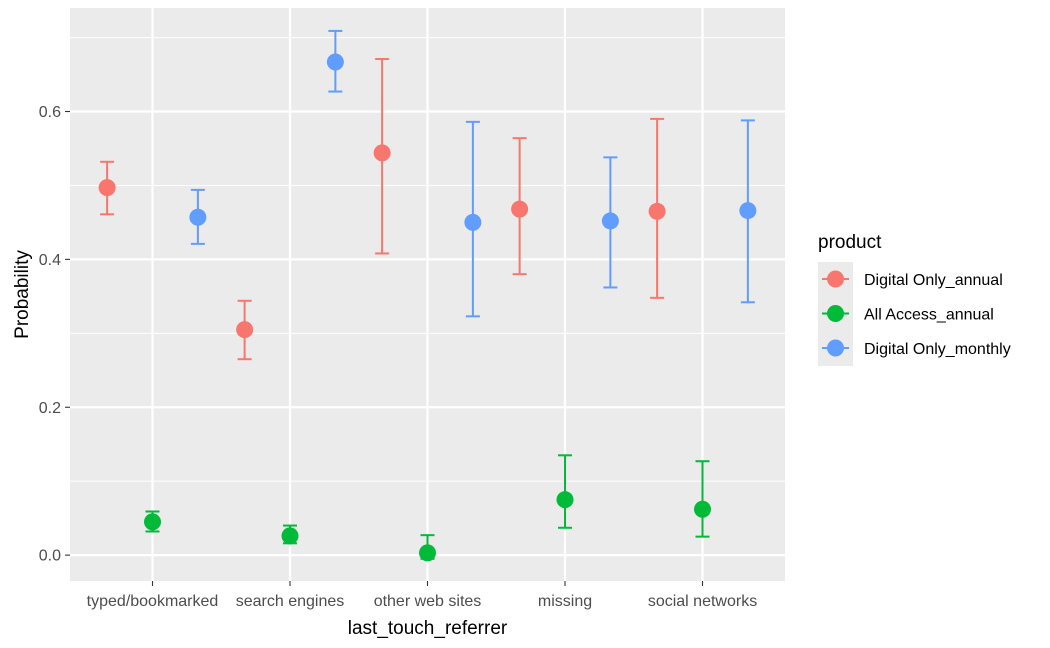  What do you see at coordinates (428, 601) in the screenshot?
I see `x-tick-label: other web sites` at bounding box center [428, 601].